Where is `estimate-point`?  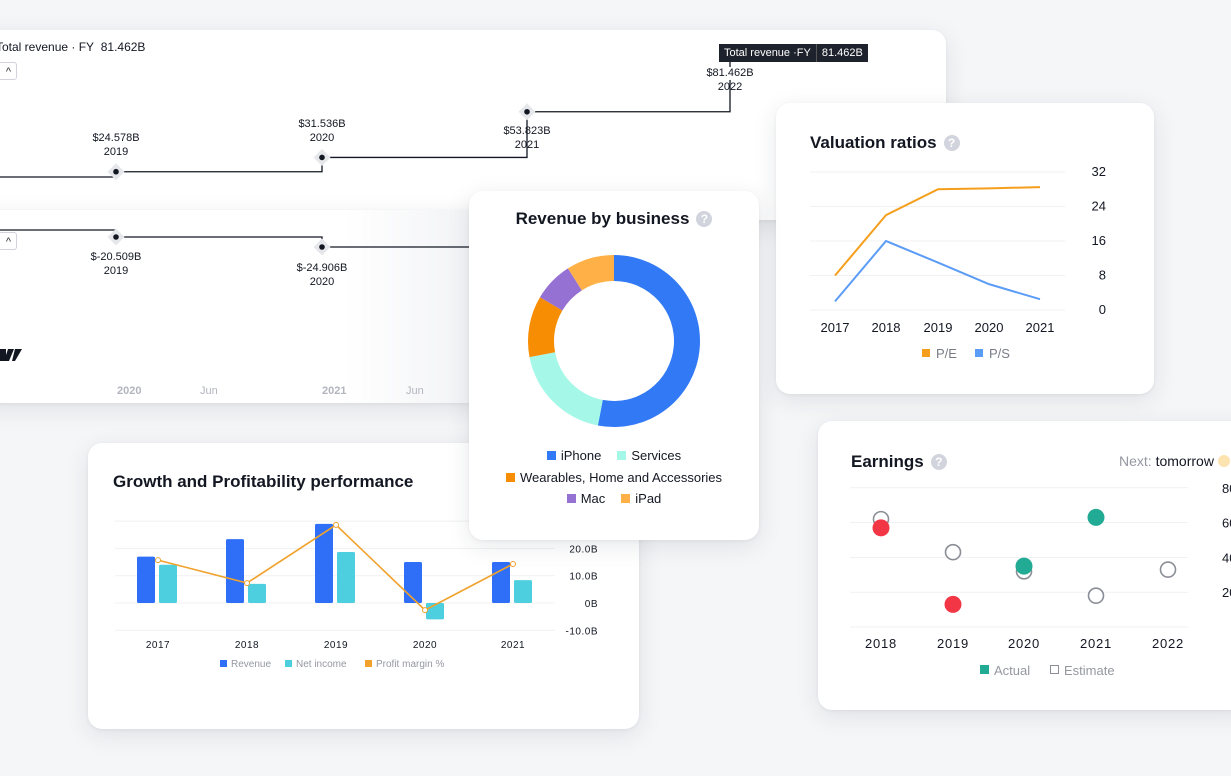 estimate-point is located at coordinates (953, 552).